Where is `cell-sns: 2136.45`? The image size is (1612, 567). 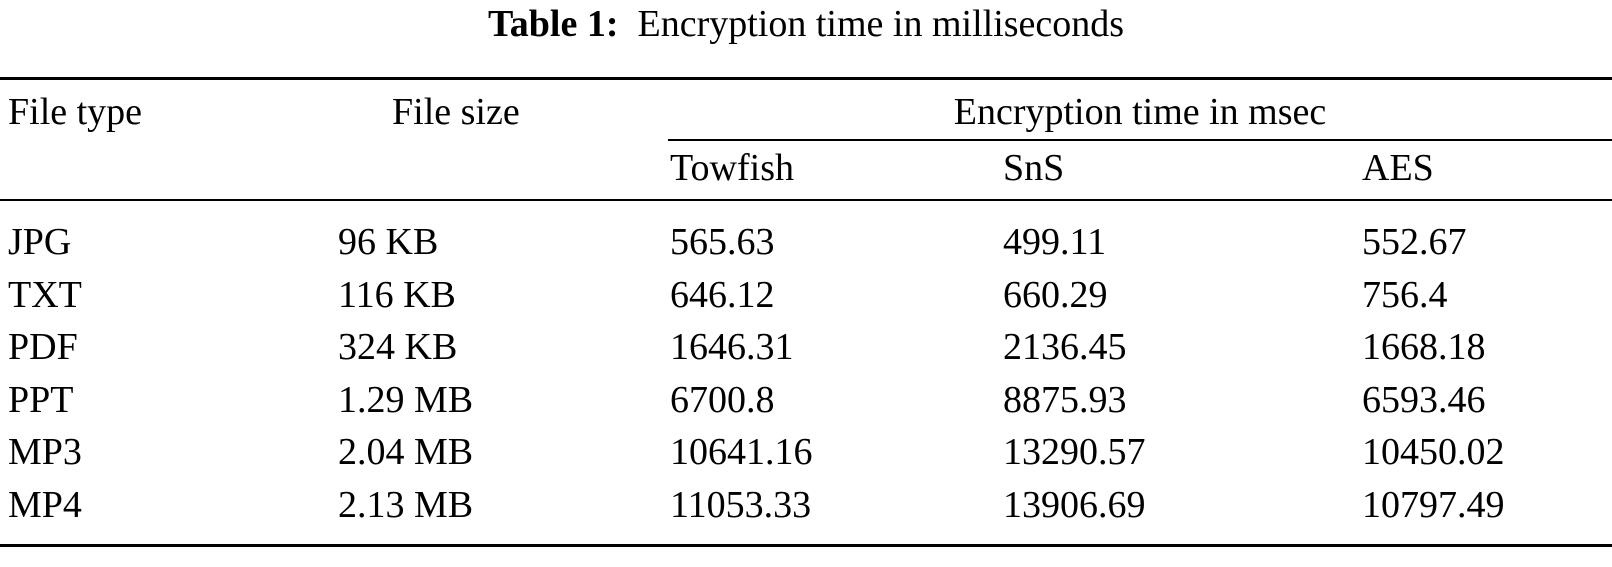 cell-sns: 2136.45 is located at coordinates (1065, 347).